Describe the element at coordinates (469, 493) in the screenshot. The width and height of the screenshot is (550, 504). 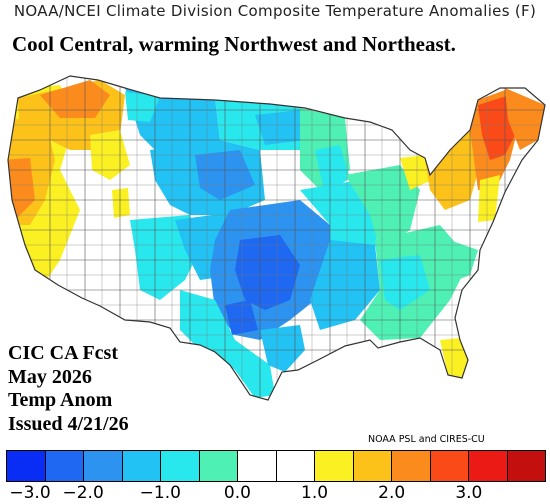
I see `legend-tick-label: 3.0` at that location.